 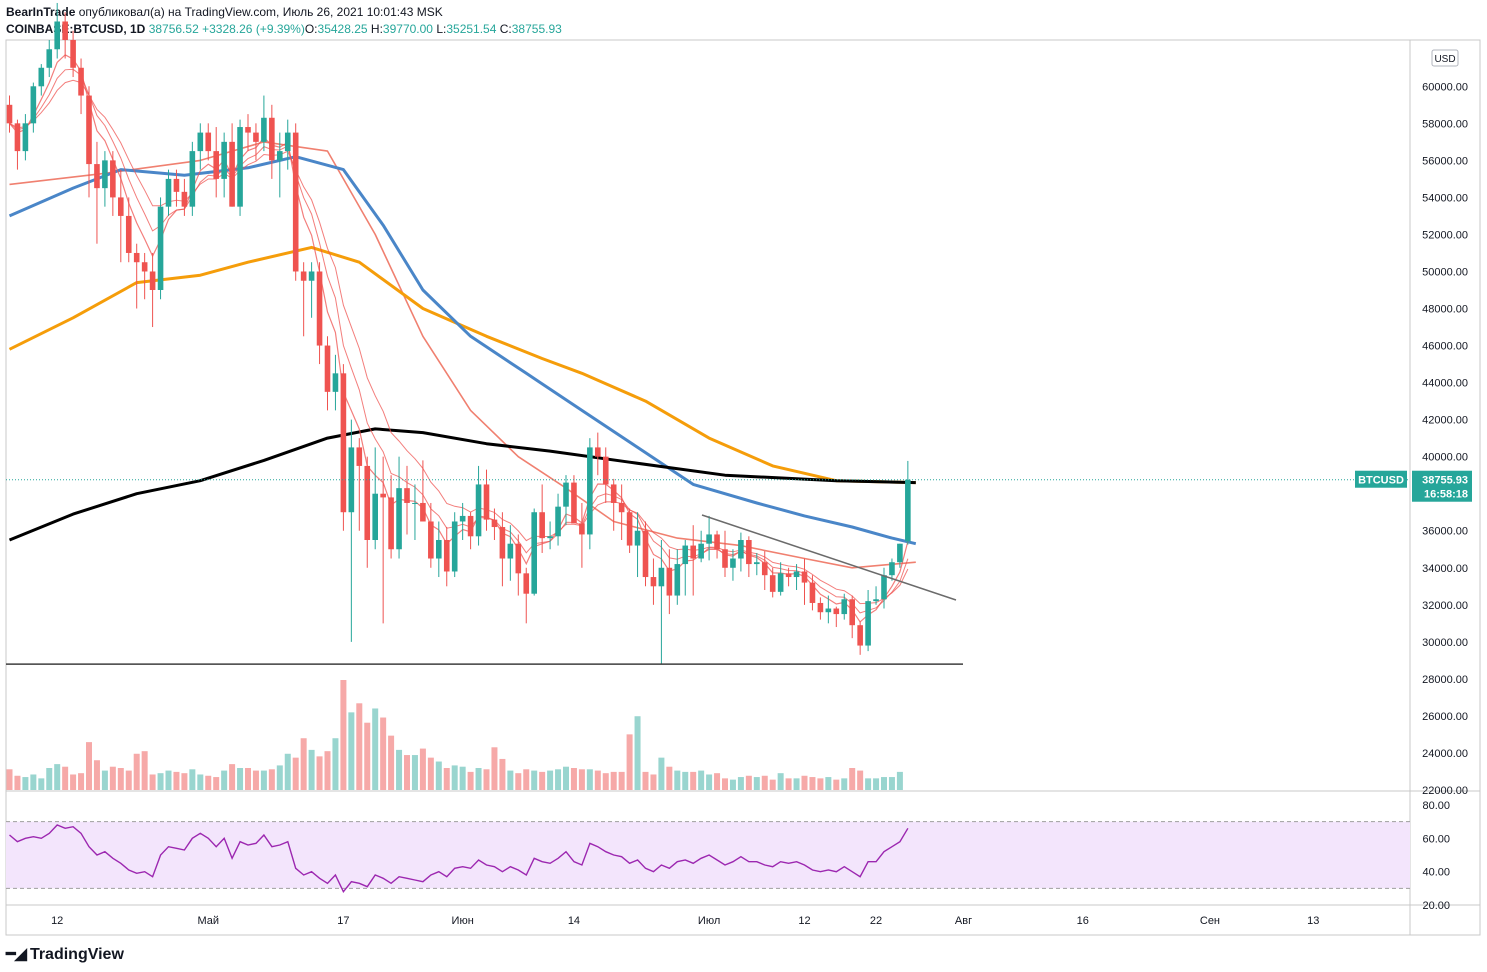 What do you see at coordinates (574, 921) in the screenshot?
I see `time-tick-label: 14` at bounding box center [574, 921].